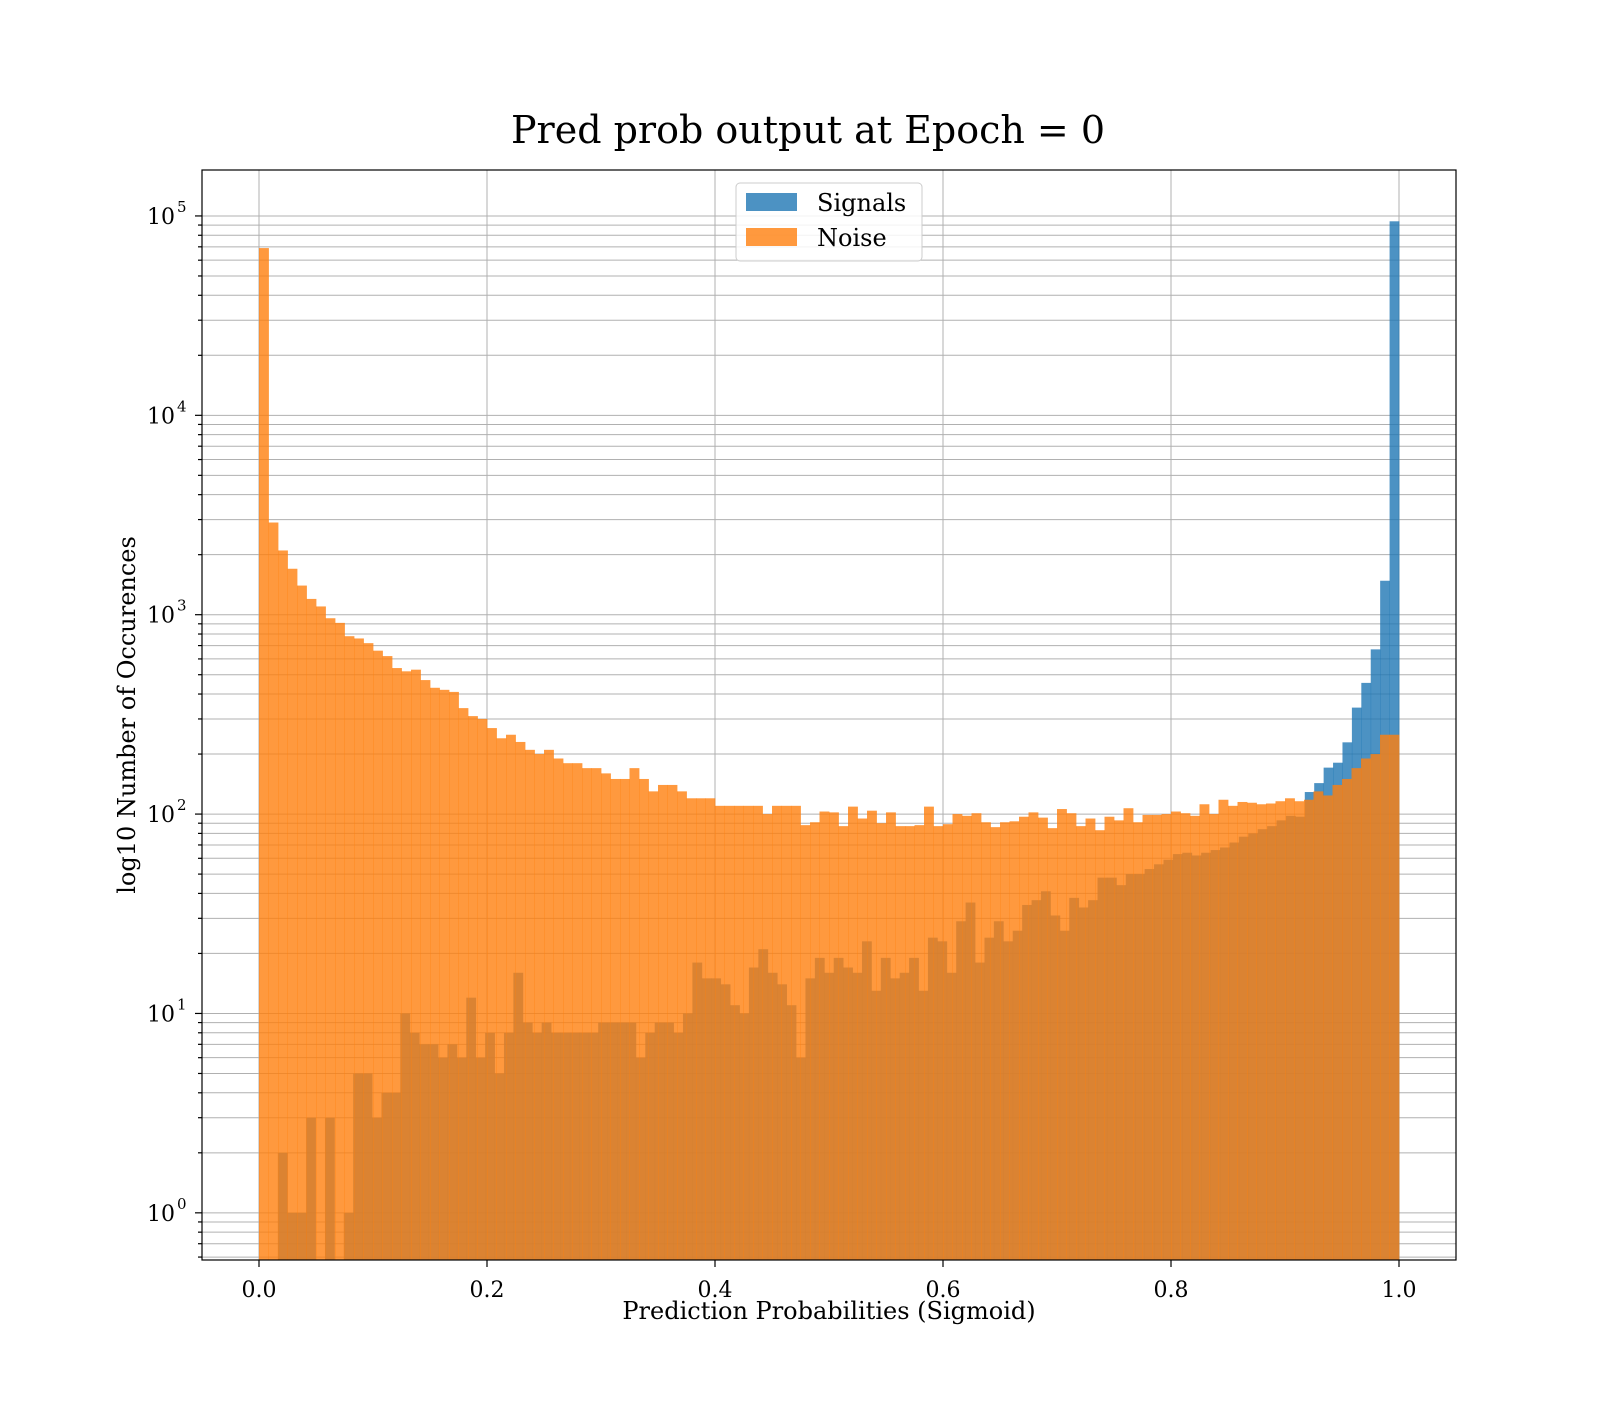  I want to click on legend-label-signals: Signals, so click(861, 203).